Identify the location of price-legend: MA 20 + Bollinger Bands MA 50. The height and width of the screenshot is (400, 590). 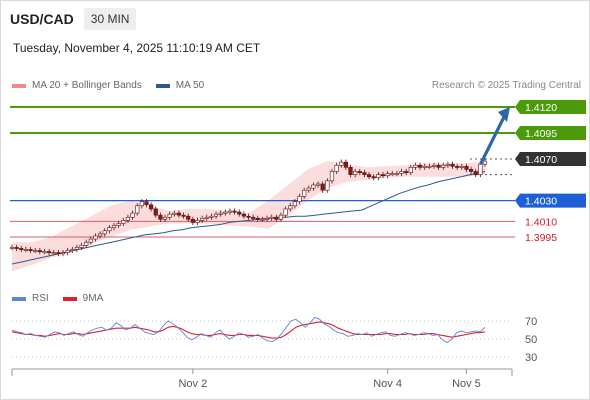
(108, 85).